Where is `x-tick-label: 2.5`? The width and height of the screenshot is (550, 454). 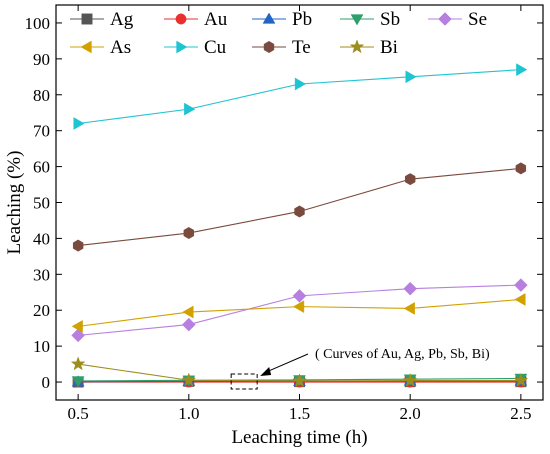
x-tick-label: 2.5 is located at coordinates (520, 413).